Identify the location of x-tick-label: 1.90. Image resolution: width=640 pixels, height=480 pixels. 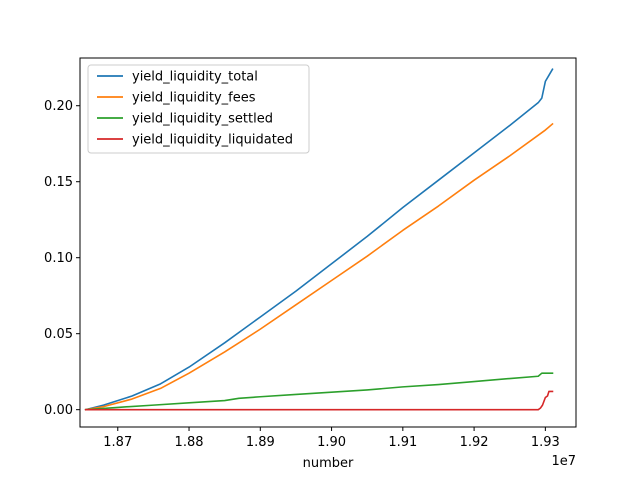
(331, 442).